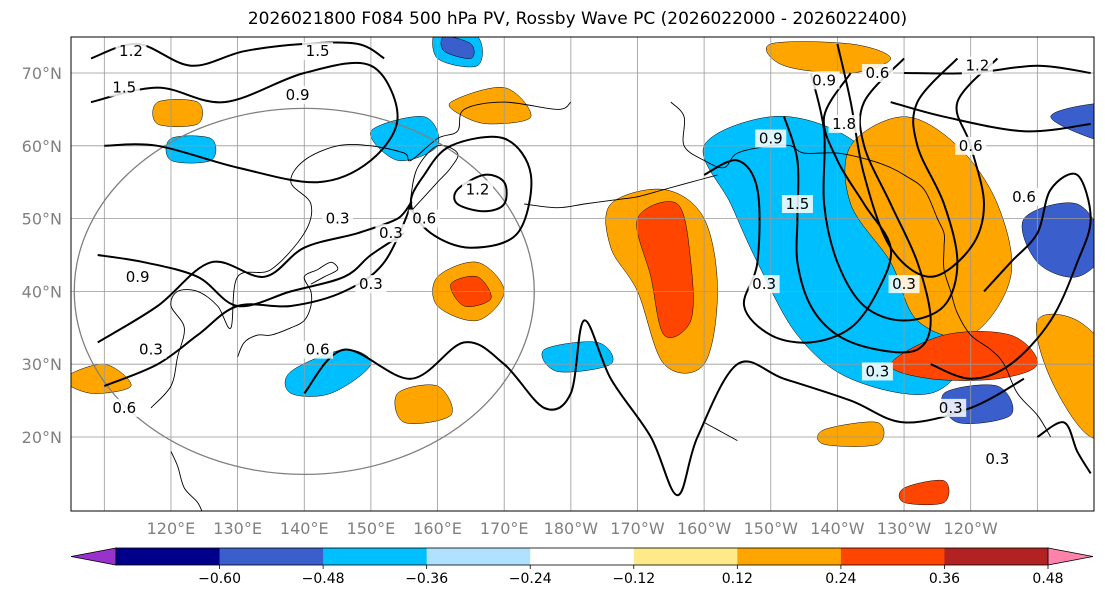  Describe the element at coordinates (42, 291) in the screenshot. I see `lat-tick-label: 40°N` at that location.